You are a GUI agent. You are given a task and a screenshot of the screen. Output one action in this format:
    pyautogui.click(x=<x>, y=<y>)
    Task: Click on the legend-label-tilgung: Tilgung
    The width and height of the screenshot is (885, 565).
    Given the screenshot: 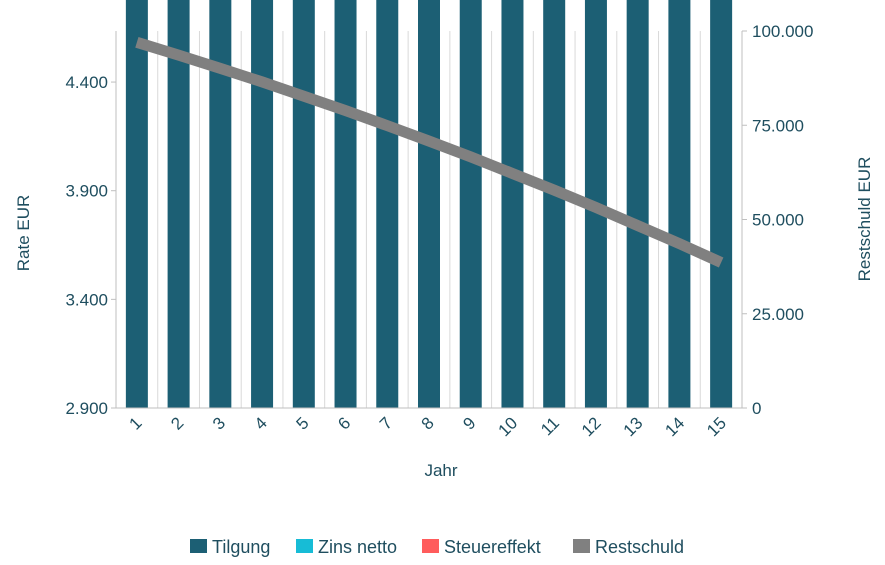 What is the action you would take?
    pyautogui.click(x=241, y=547)
    